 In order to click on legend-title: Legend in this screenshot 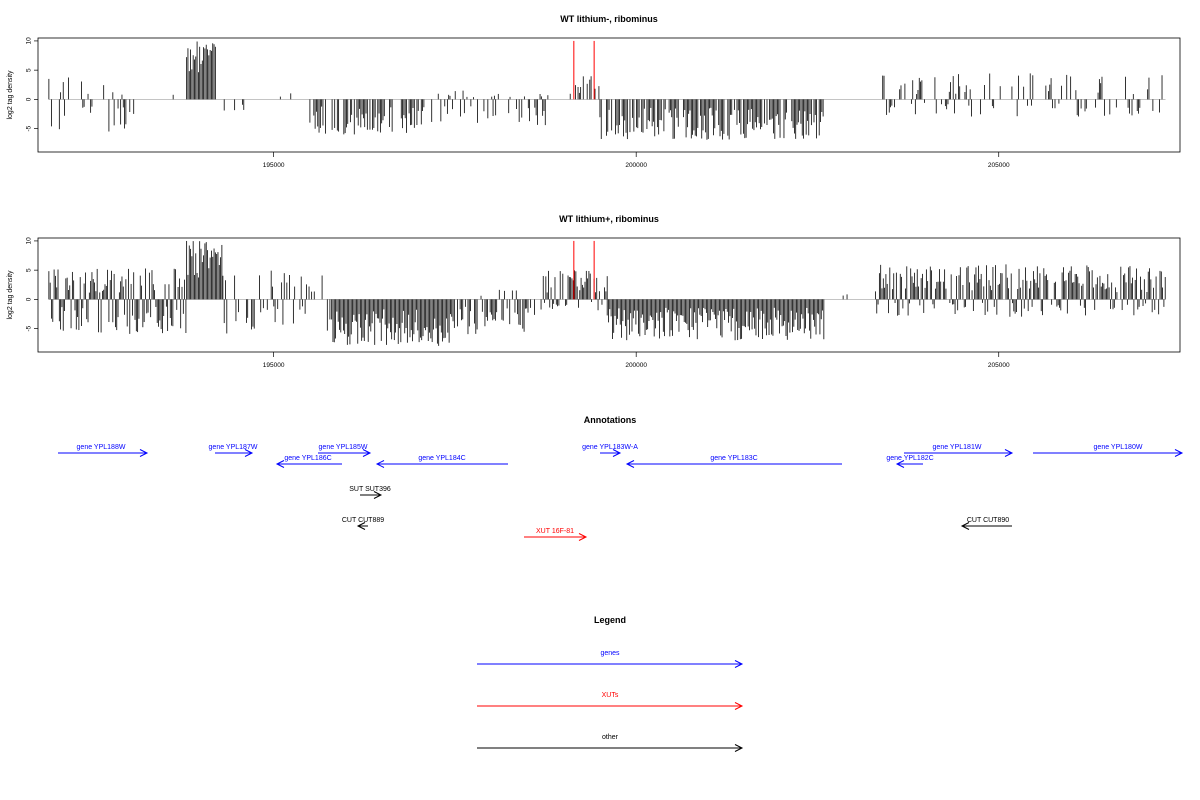, I will do `click(610, 620)`.